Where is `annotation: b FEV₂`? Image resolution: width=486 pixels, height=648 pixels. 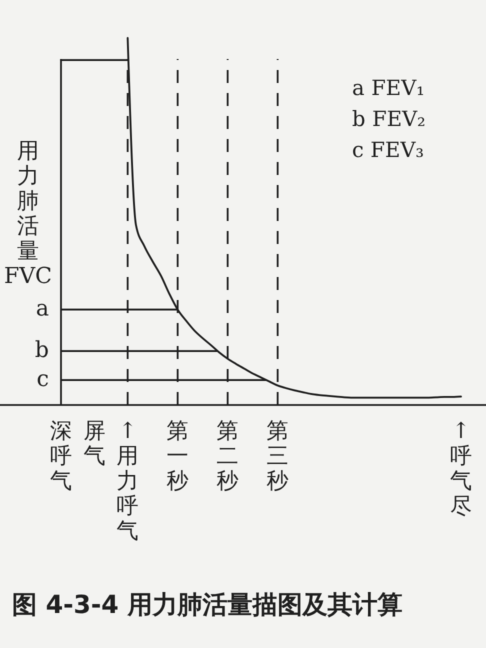 annotation: b FEV₂ is located at coordinates (389, 119).